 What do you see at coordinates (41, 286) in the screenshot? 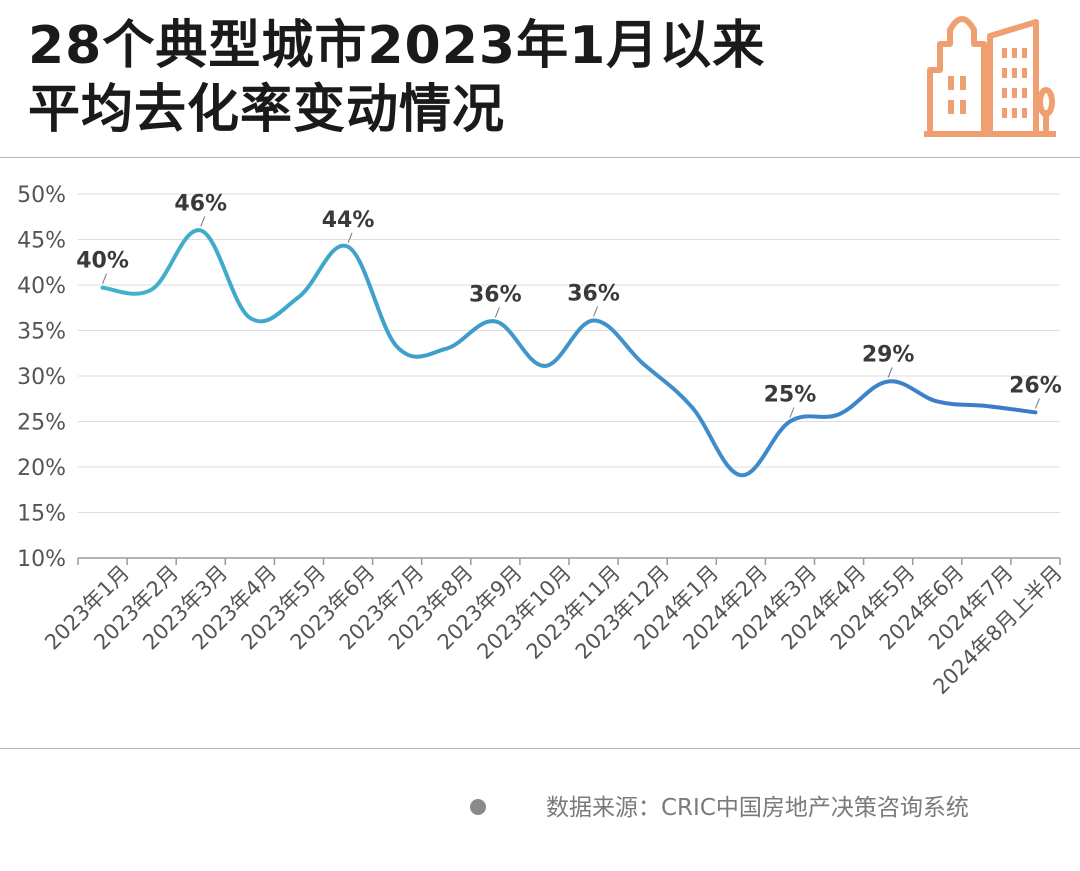
I see `y-tick-label: 40%` at bounding box center [41, 286].